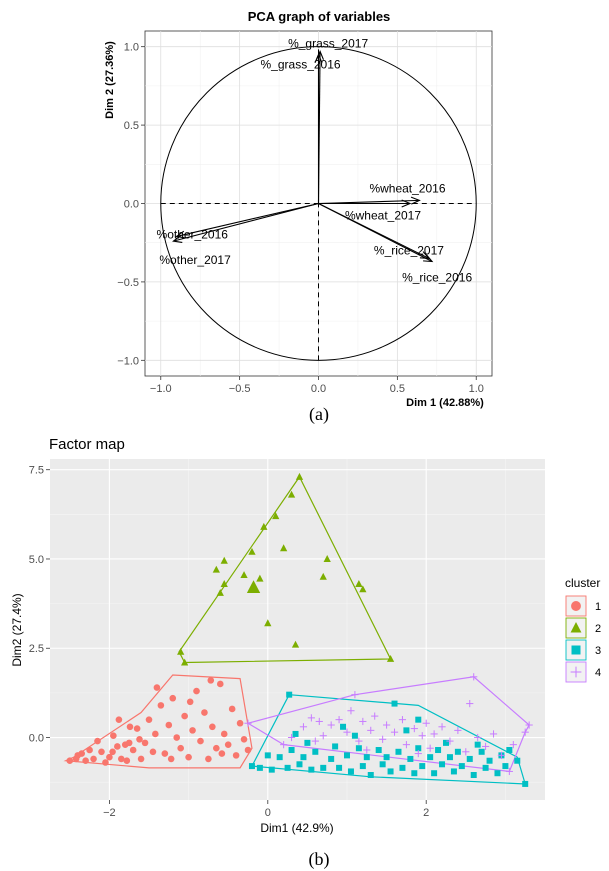 The width and height of the screenshot is (609, 871). Describe the element at coordinates (383, 216) in the screenshot. I see `pca-variable-label: %wheat_2017` at that location.